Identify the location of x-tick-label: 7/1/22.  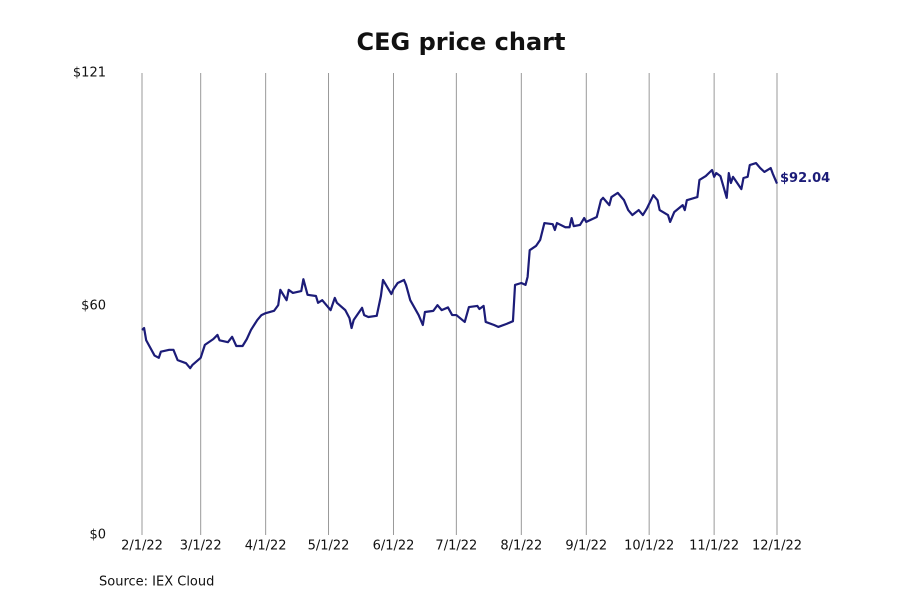
(456, 546).